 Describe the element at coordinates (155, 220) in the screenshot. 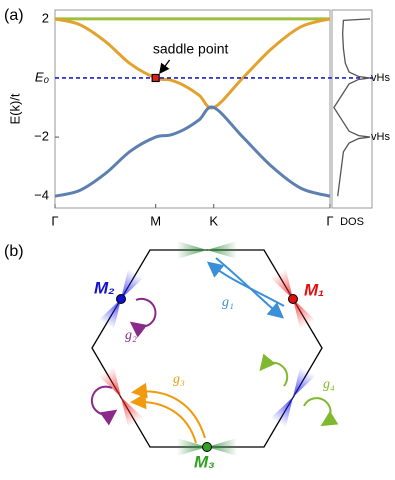

I see `x-tick-label: M` at that location.